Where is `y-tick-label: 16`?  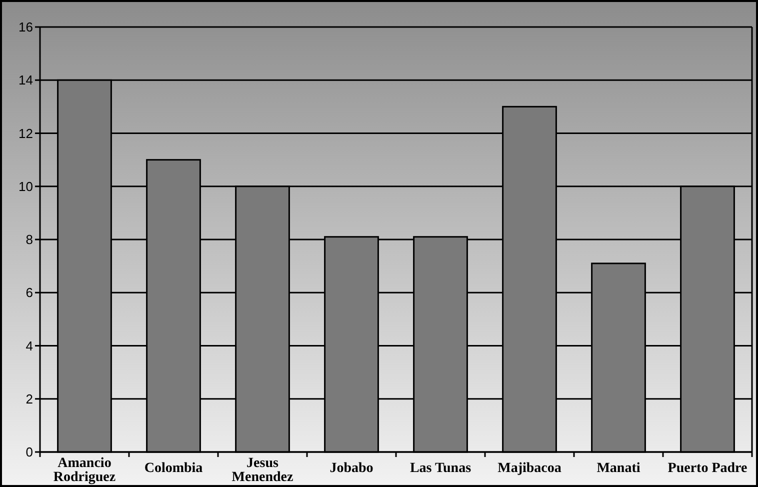
y-tick-label: 16 is located at coordinates (25, 27).